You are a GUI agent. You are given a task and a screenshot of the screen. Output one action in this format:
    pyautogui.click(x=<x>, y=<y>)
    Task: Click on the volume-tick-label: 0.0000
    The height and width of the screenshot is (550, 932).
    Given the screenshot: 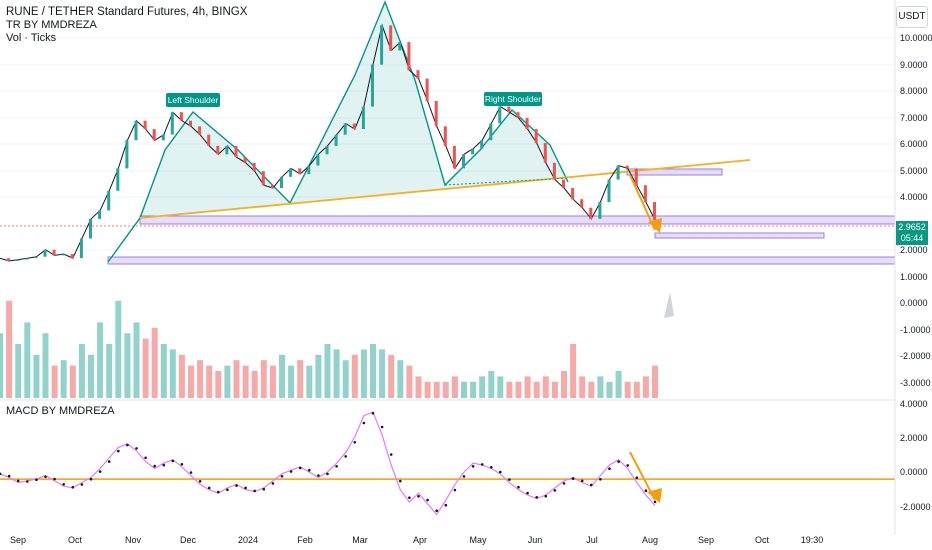 What is the action you would take?
    pyautogui.click(x=914, y=303)
    